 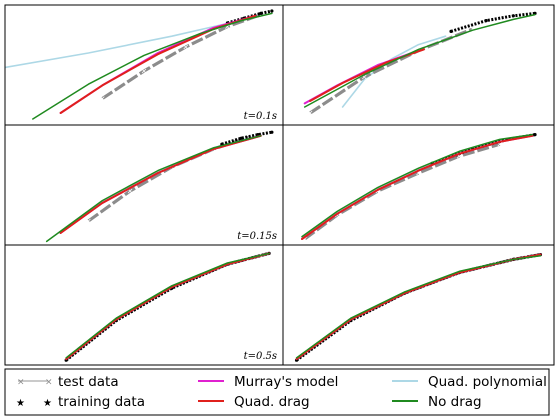 What do you see at coordinates (455, 402) in the screenshot?
I see `legend-label-no-drag: No drag` at bounding box center [455, 402].